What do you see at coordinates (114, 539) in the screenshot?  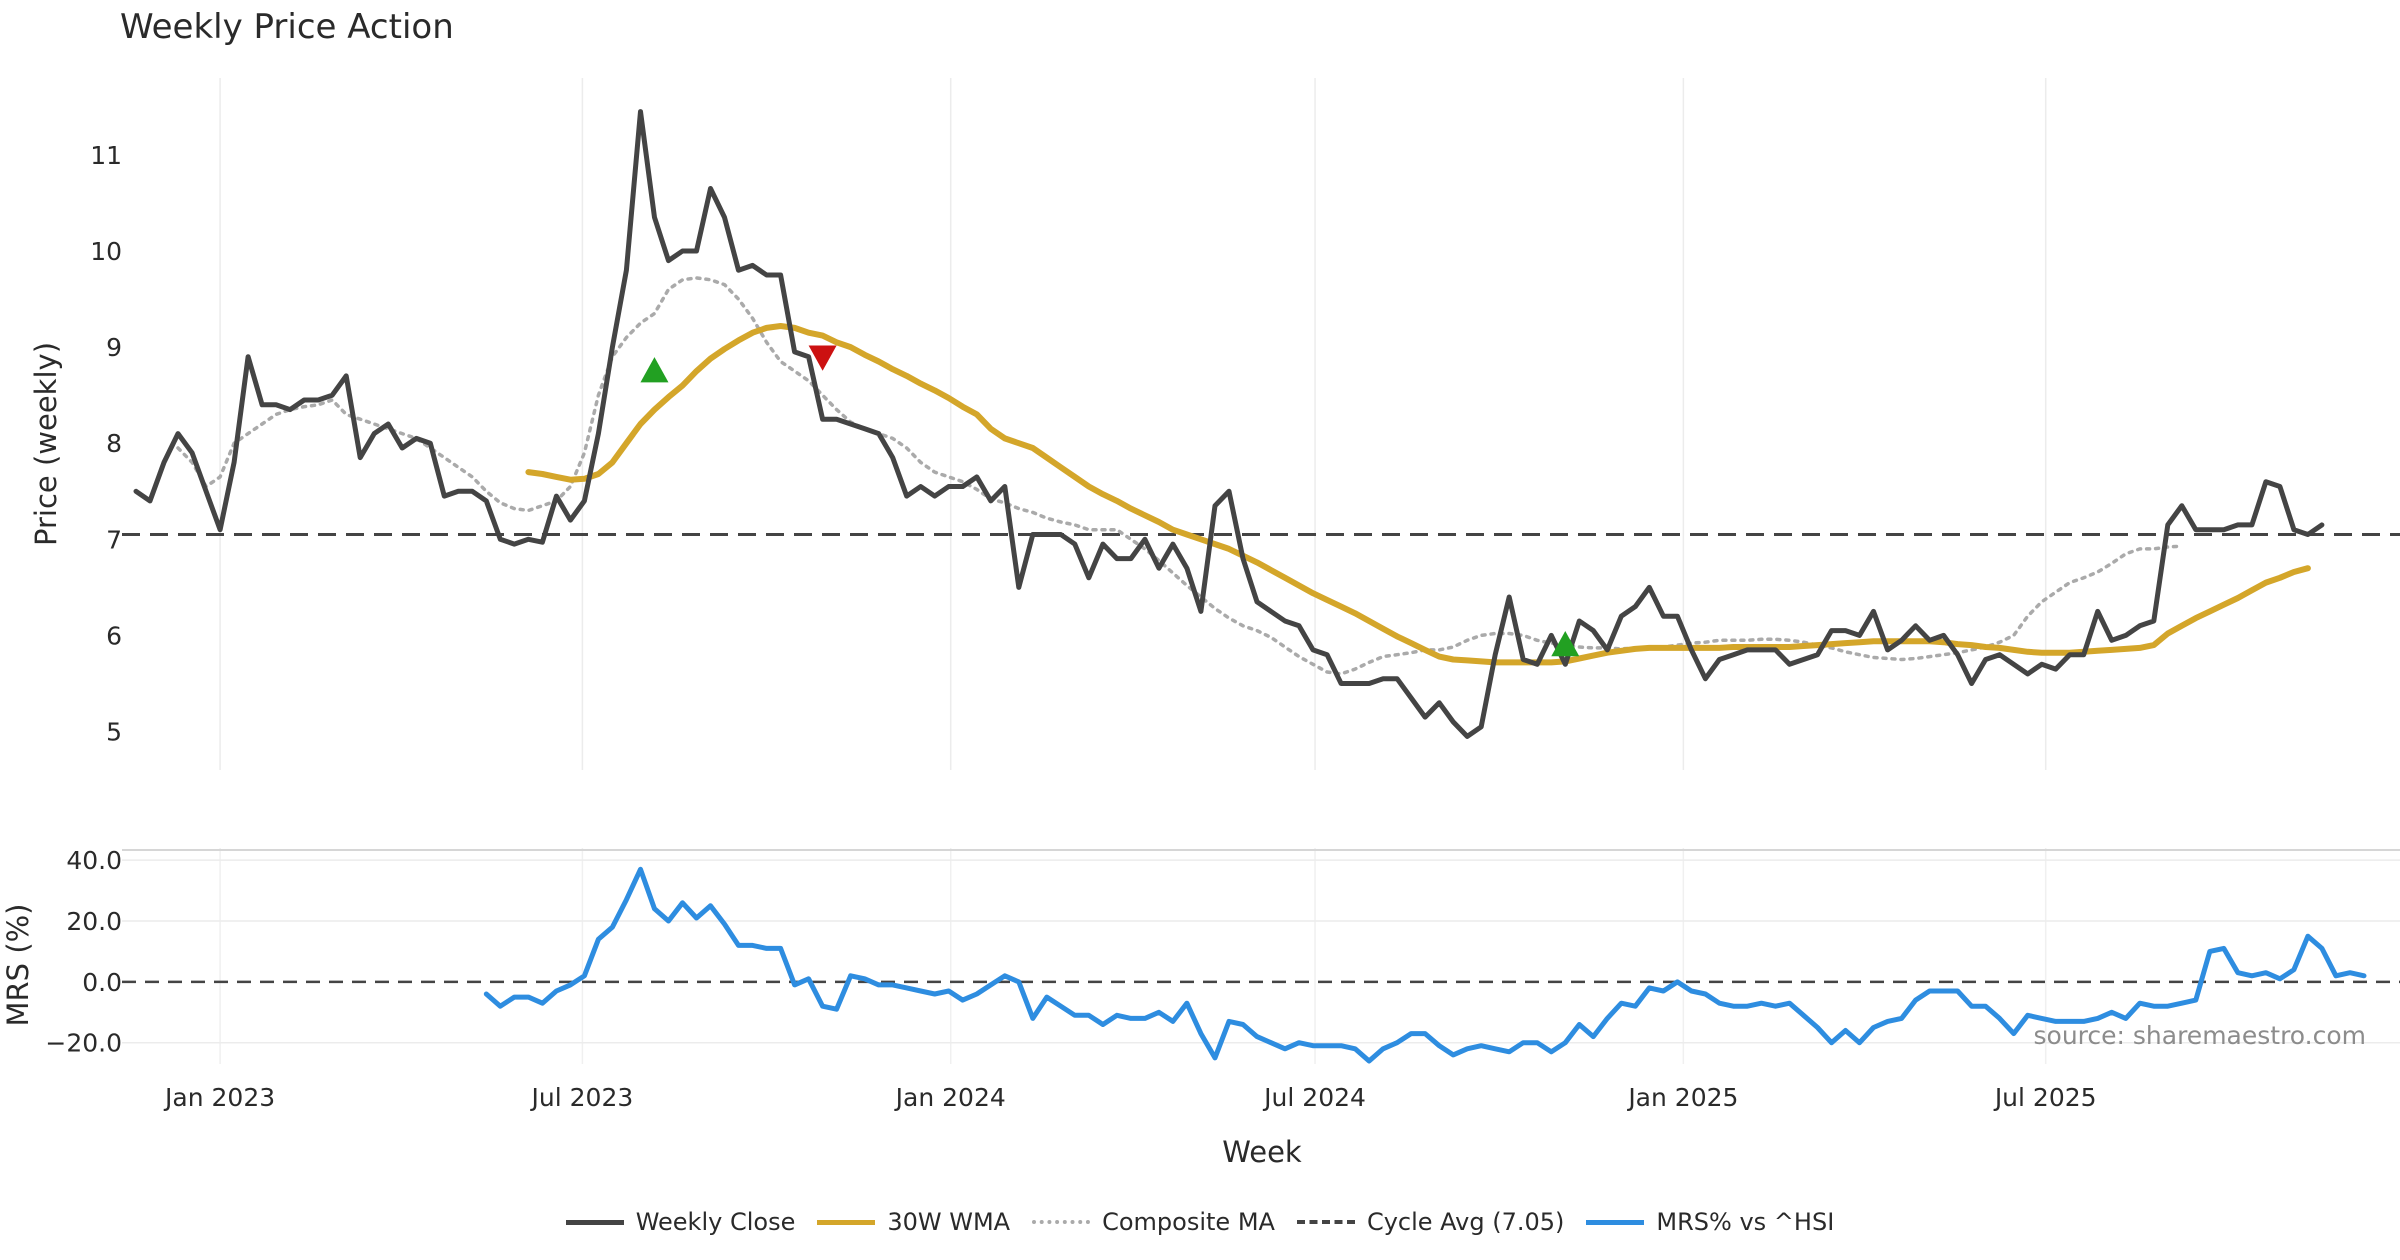 I see `price-y-tick-label: 7` at bounding box center [114, 539].